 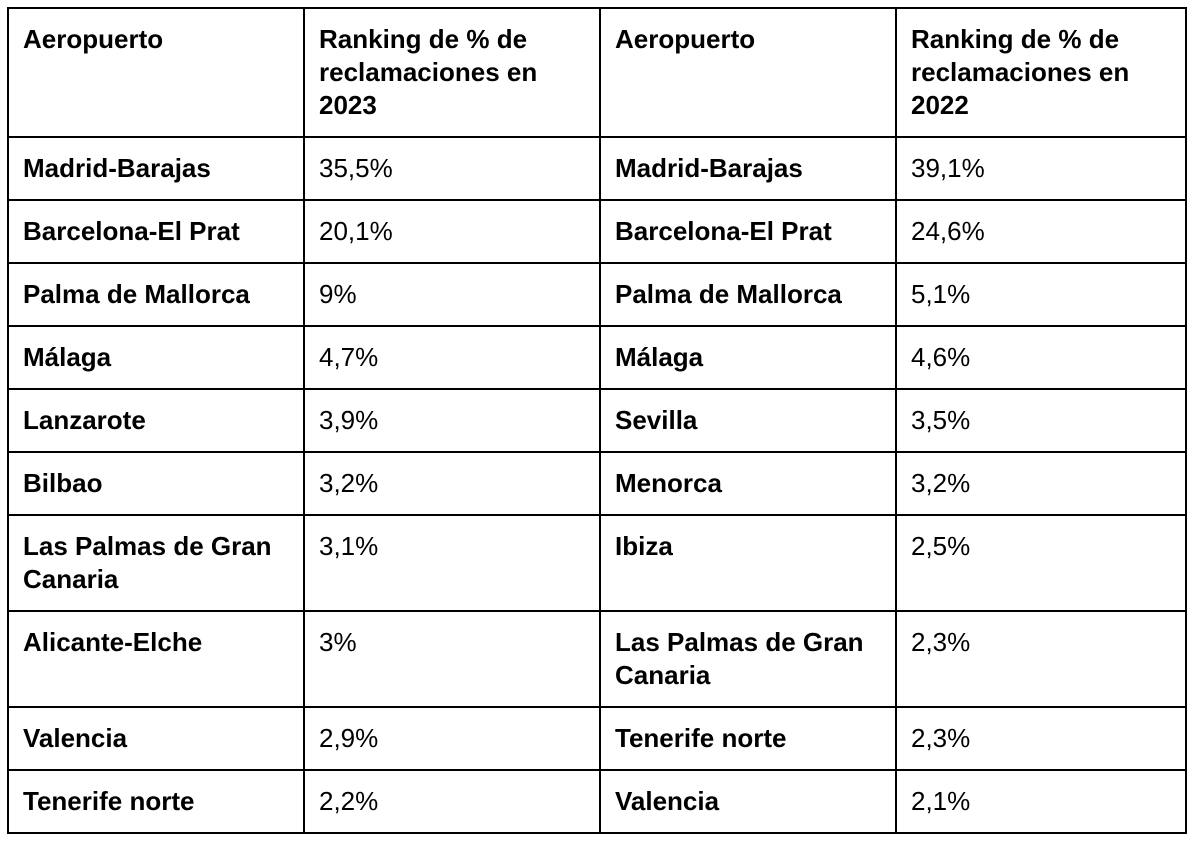 What do you see at coordinates (748, 801) in the screenshot?
I see `airport-2022-cell: Valencia` at bounding box center [748, 801].